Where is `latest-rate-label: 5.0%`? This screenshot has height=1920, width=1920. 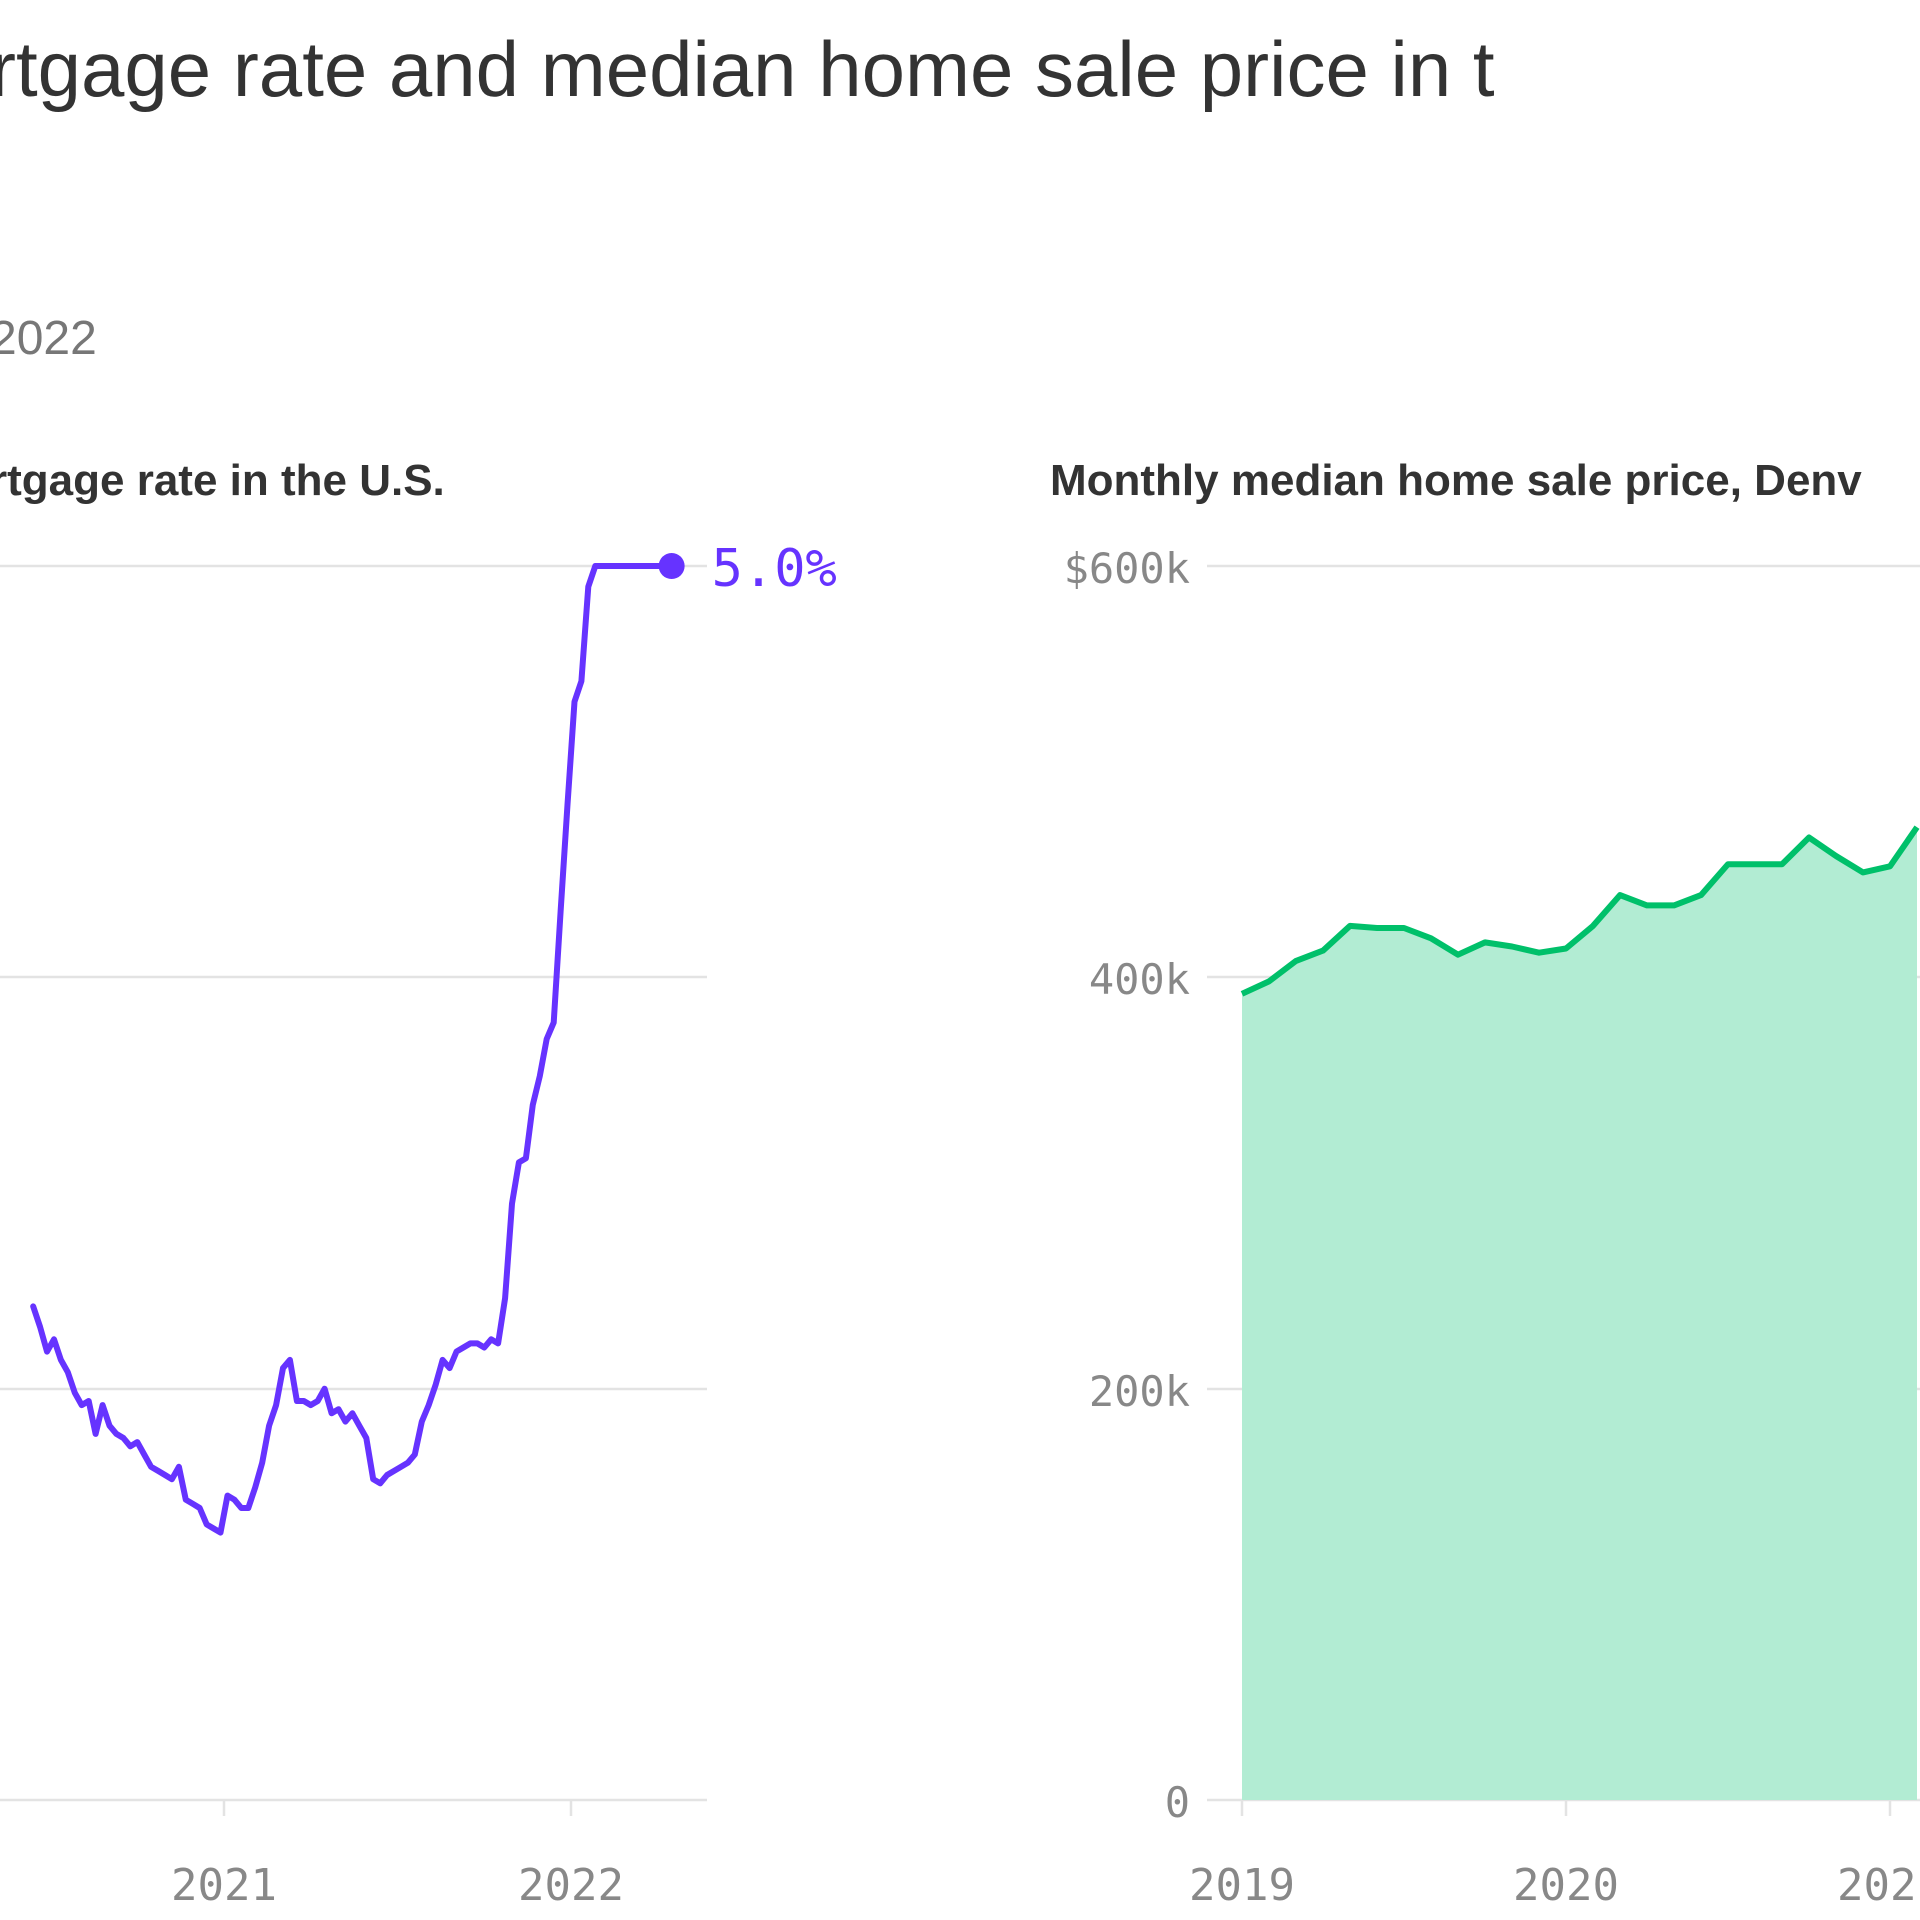
latest-rate-label: 5.0% is located at coordinates (774, 569).